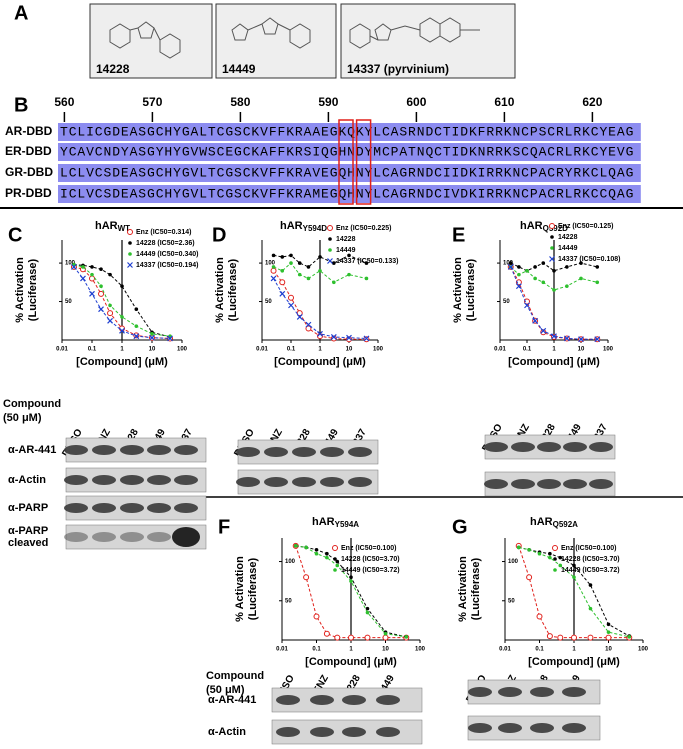 The image size is (683, 749). I want to click on panel-label: E, so click(458, 235).